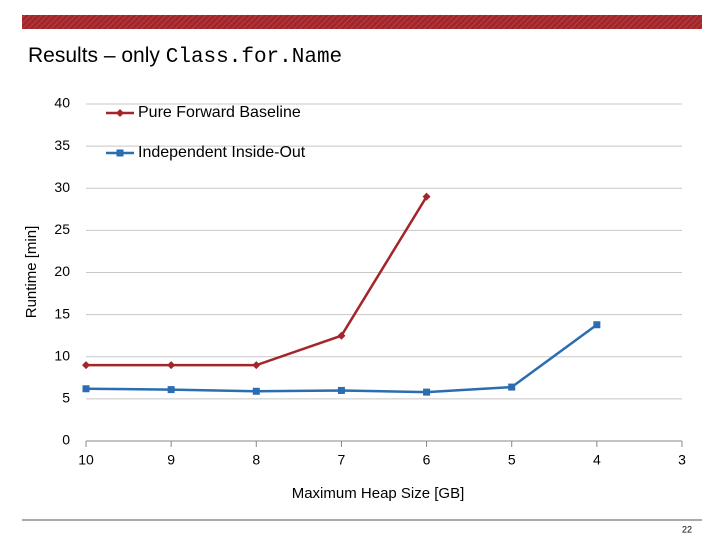  I want to click on x-axis-label: Maximum Heap Size [GB], so click(378, 493).